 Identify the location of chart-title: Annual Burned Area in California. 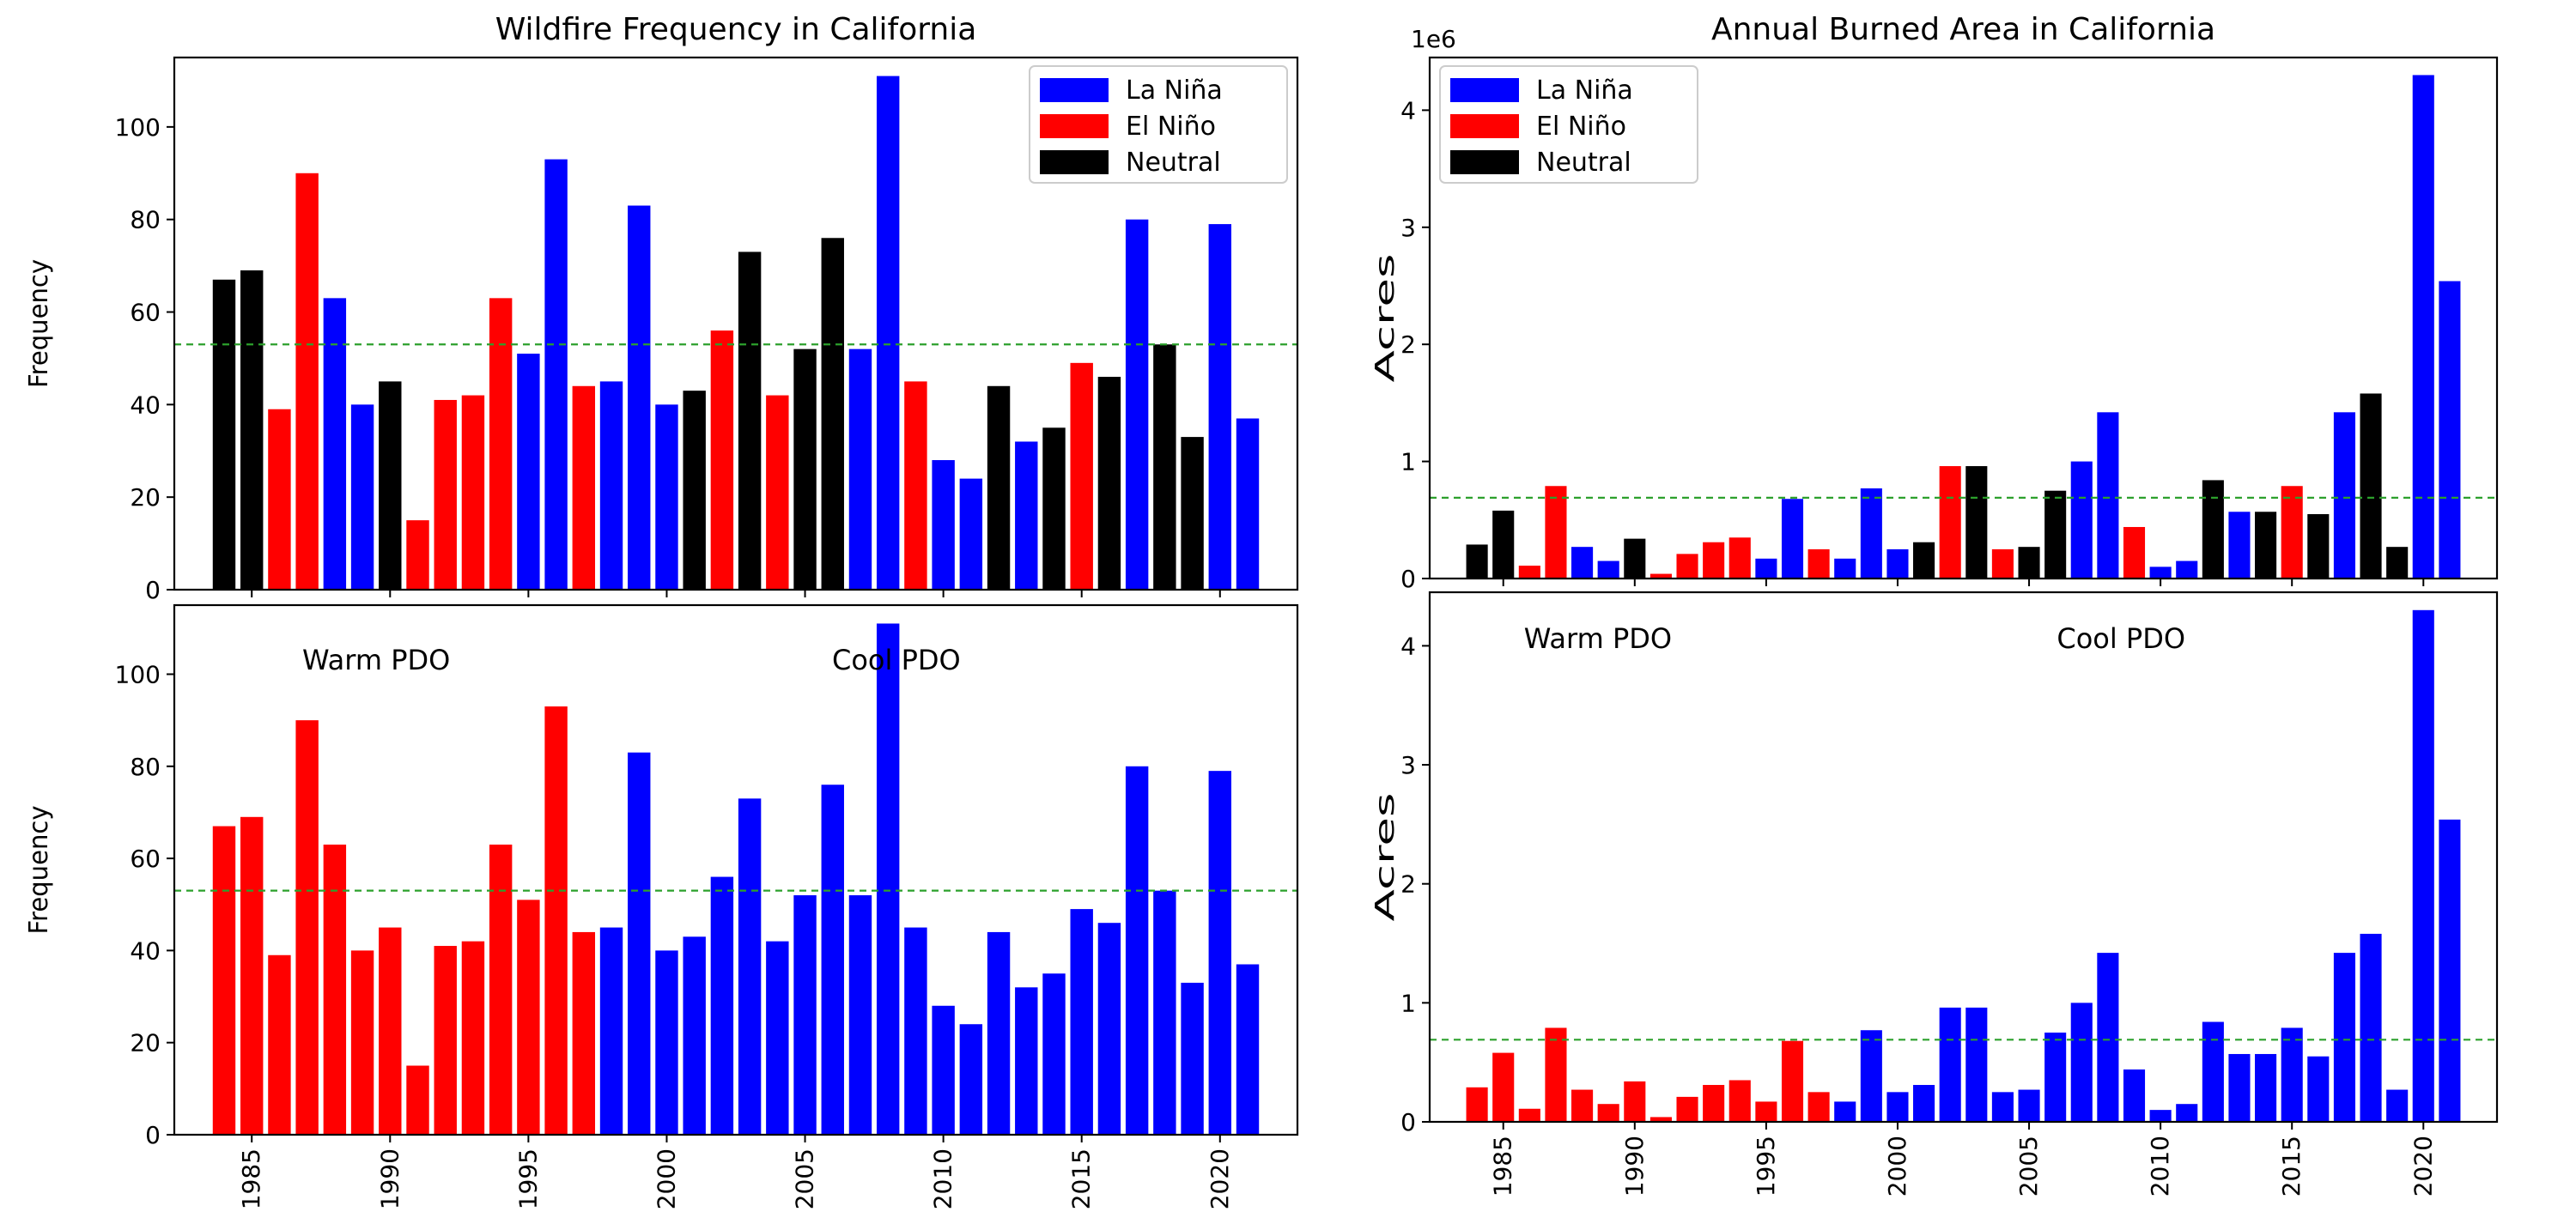
(1963, 29).